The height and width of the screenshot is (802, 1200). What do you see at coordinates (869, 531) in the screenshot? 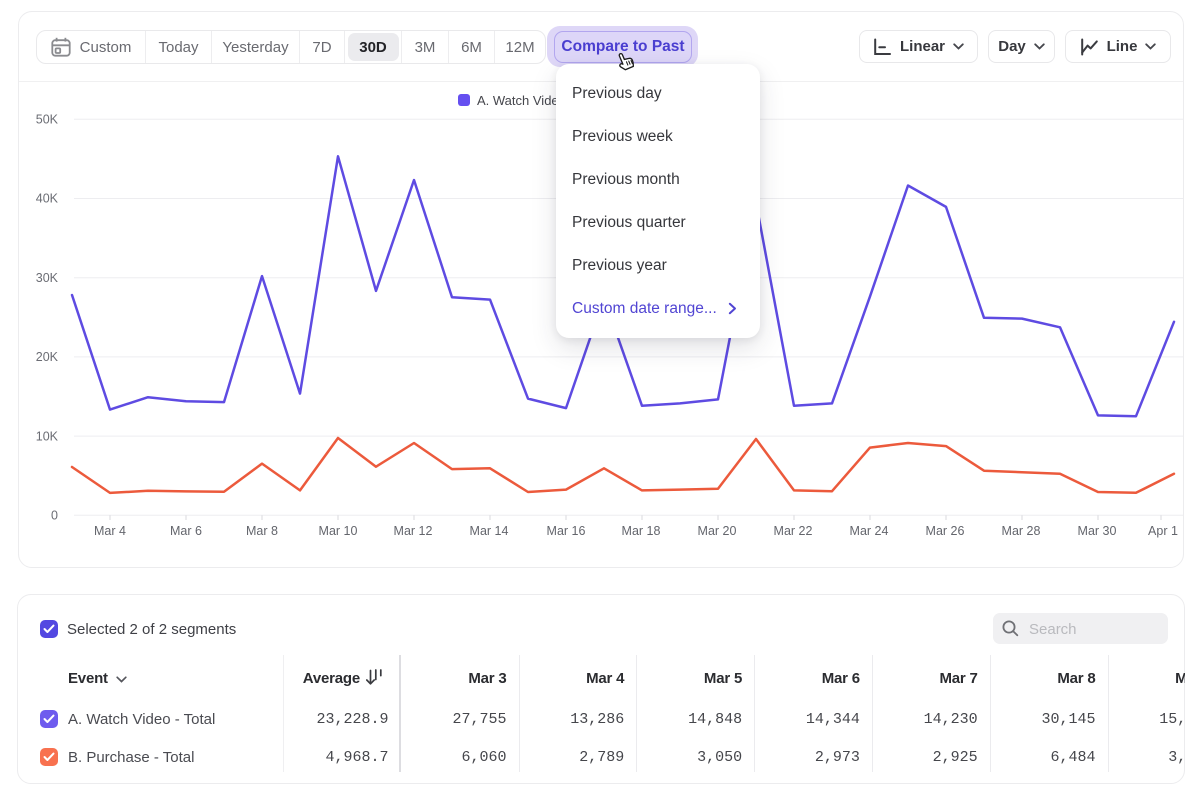
I see `svg-text: Mar 24` at bounding box center [869, 531].